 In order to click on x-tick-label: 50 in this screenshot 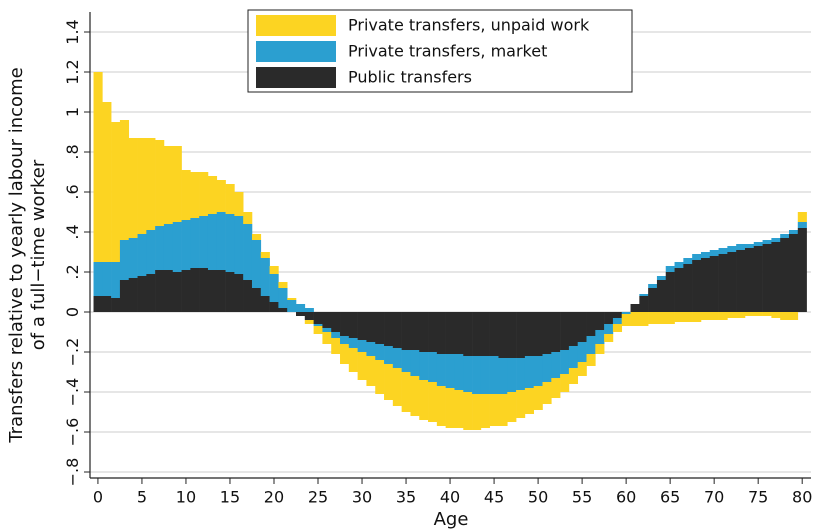, I will do `click(538, 497)`.